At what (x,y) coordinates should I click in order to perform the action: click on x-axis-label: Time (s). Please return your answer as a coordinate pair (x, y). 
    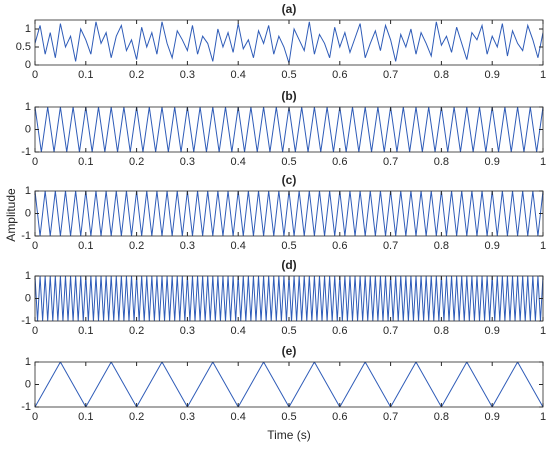
    Looking at the image, I should click on (289, 435).